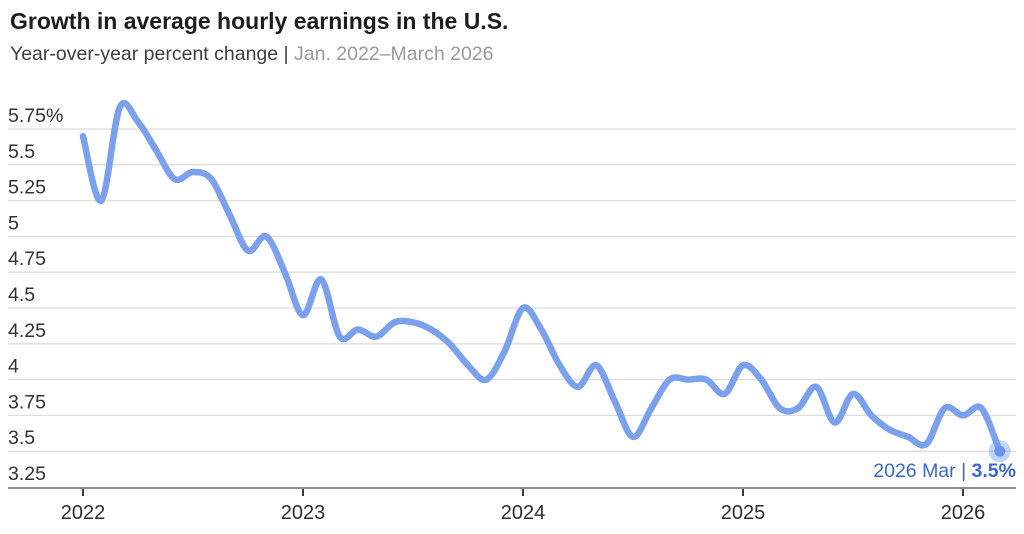 This screenshot has height=534, width=1024. What do you see at coordinates (27, 474) in the screenshot?
I see `y-tick-label: 3.25` at bounding box center [27, 474].